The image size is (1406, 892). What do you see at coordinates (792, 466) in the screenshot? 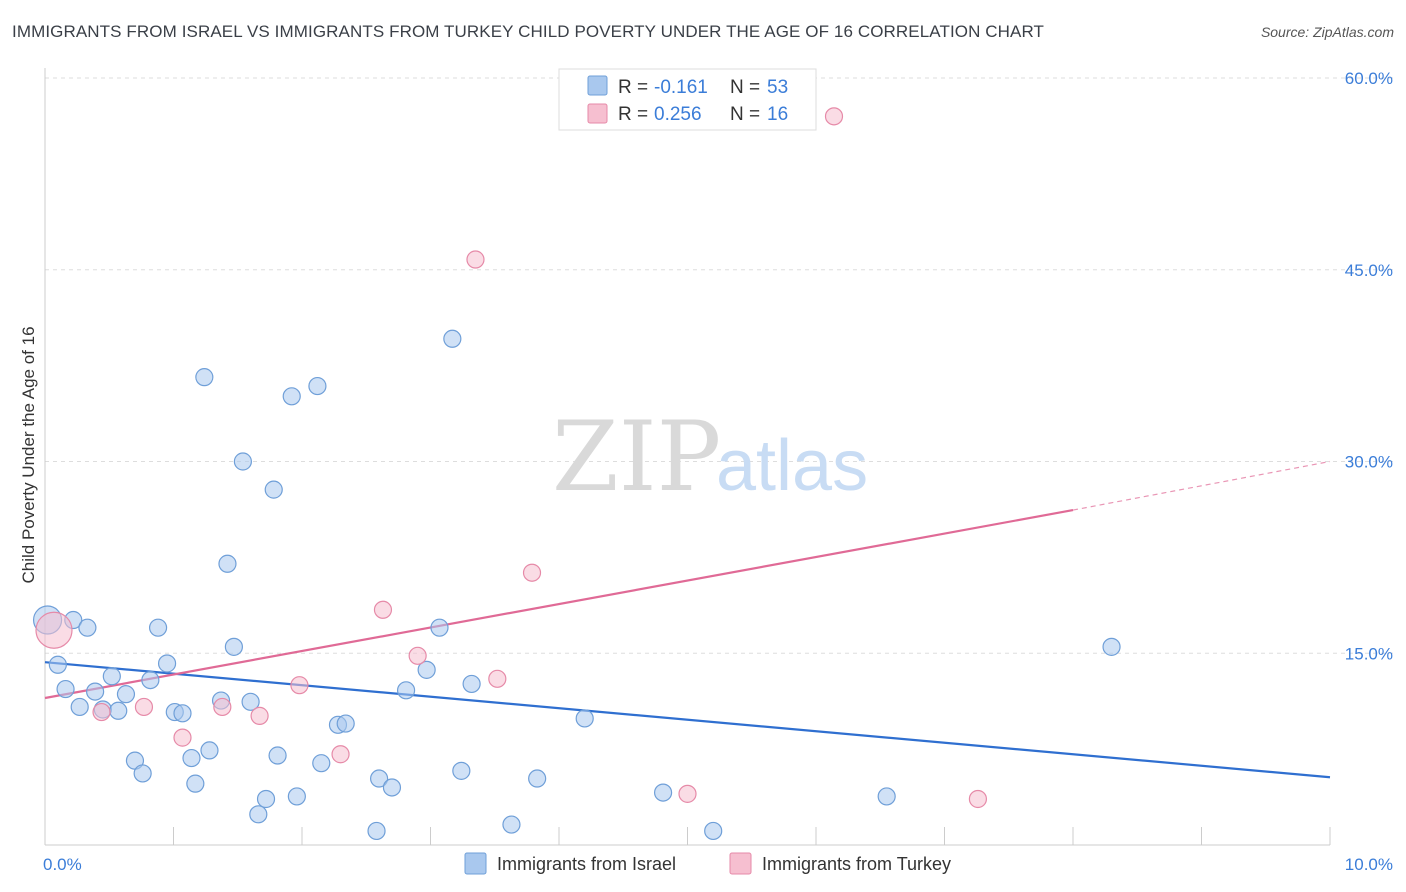
I see `watermark-atlas: atlas` at bounding box center [792, 466].